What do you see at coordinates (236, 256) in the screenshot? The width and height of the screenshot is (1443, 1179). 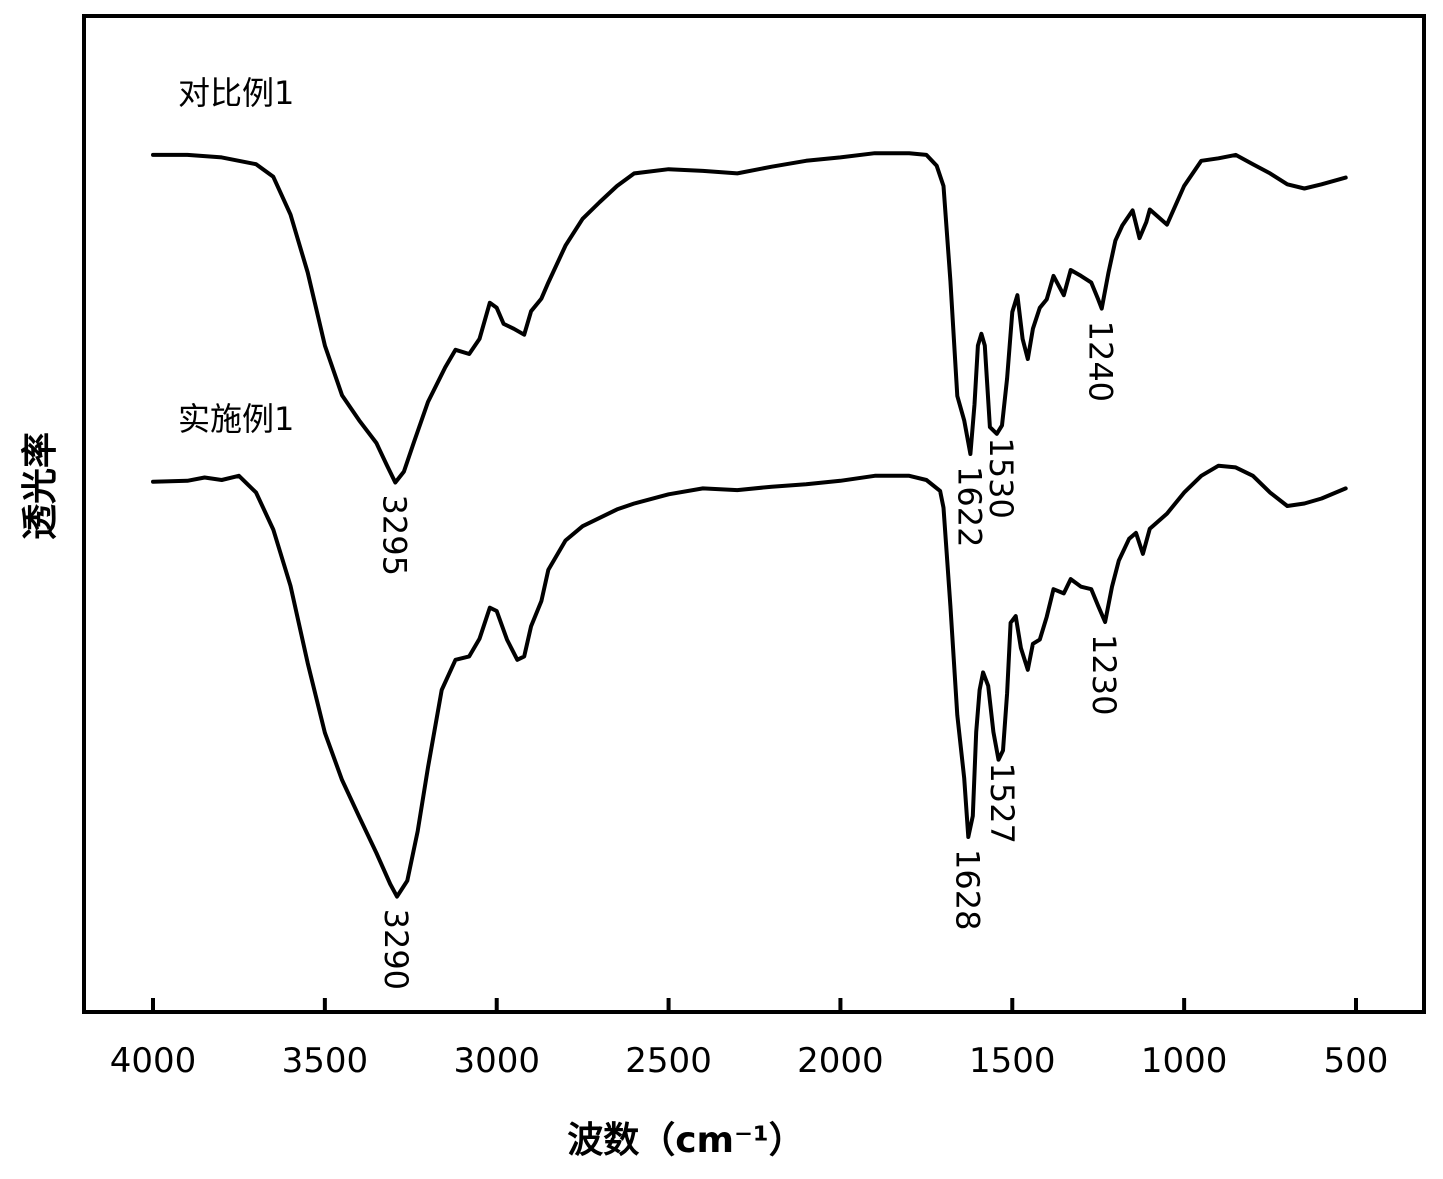 I see `series-labels: 对比例1 实施例1` at bounding box center [236, 256].